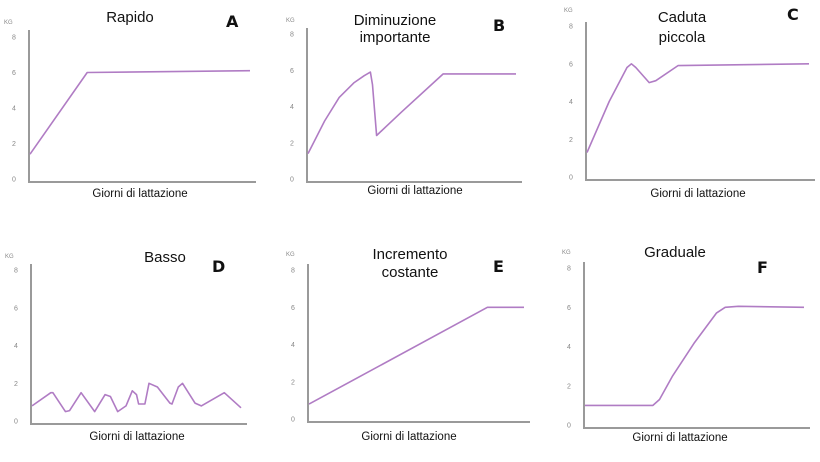  Describe the element at coordinates (410, 272) in the screenshot. I see `panel-title: costante` at that location.